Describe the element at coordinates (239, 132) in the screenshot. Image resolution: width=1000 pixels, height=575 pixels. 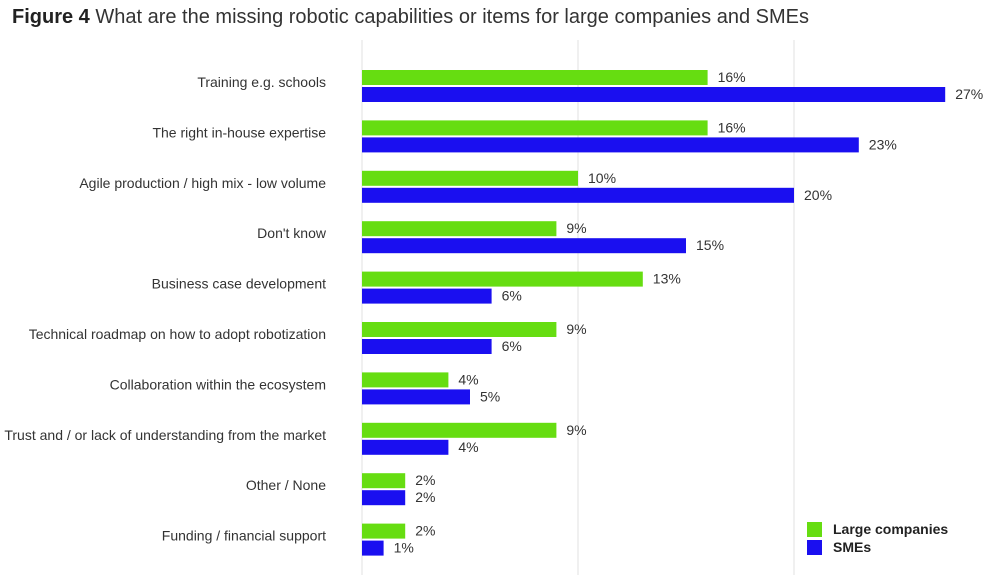
I see `category-label: The right in-house expertise` at that location.